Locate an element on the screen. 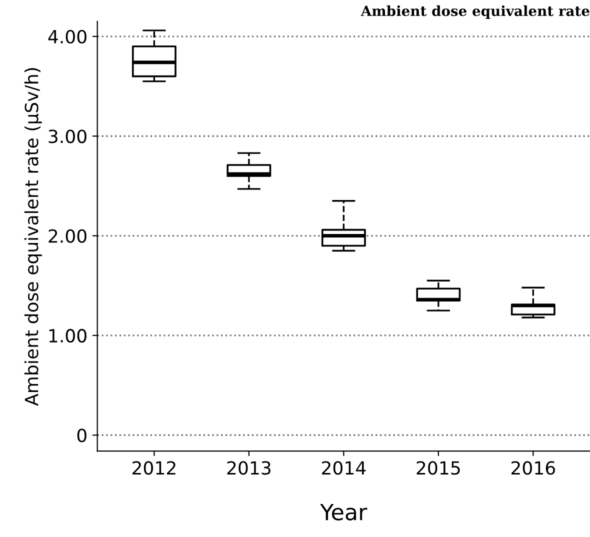 Image resolution: width=590 pixels, height=537 pixels. x-tick-label: 2012 is located at coordinates (154, 468).